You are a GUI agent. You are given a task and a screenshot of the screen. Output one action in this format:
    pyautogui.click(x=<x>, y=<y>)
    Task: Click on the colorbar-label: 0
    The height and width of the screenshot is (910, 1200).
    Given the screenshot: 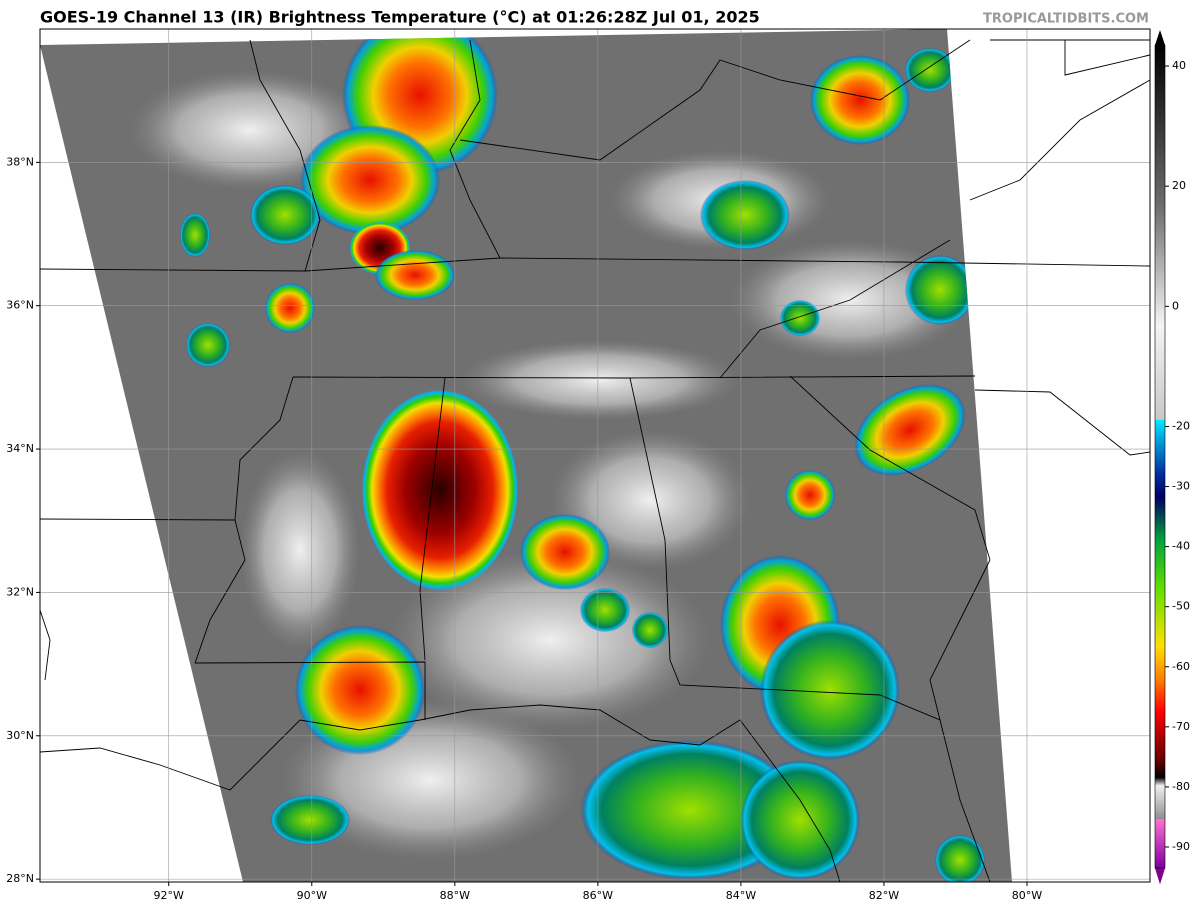 What is the action you would take?
    pyautogui.click(x=1175, y=305)
    